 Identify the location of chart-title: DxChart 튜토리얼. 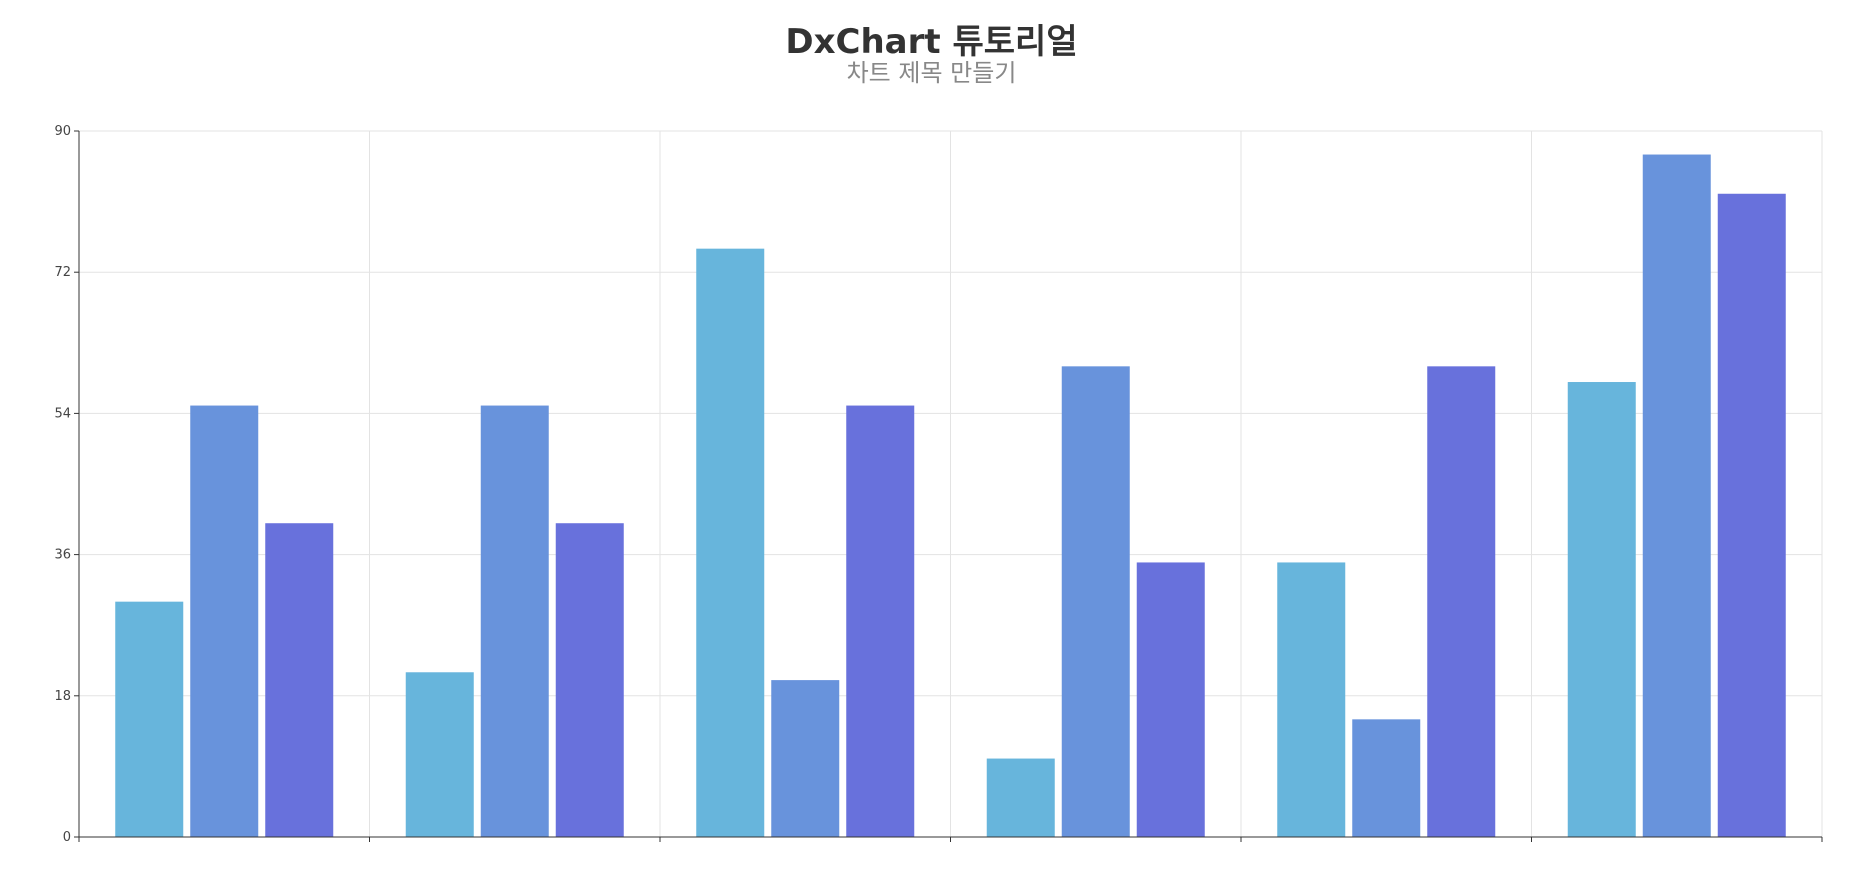
(931, 42).